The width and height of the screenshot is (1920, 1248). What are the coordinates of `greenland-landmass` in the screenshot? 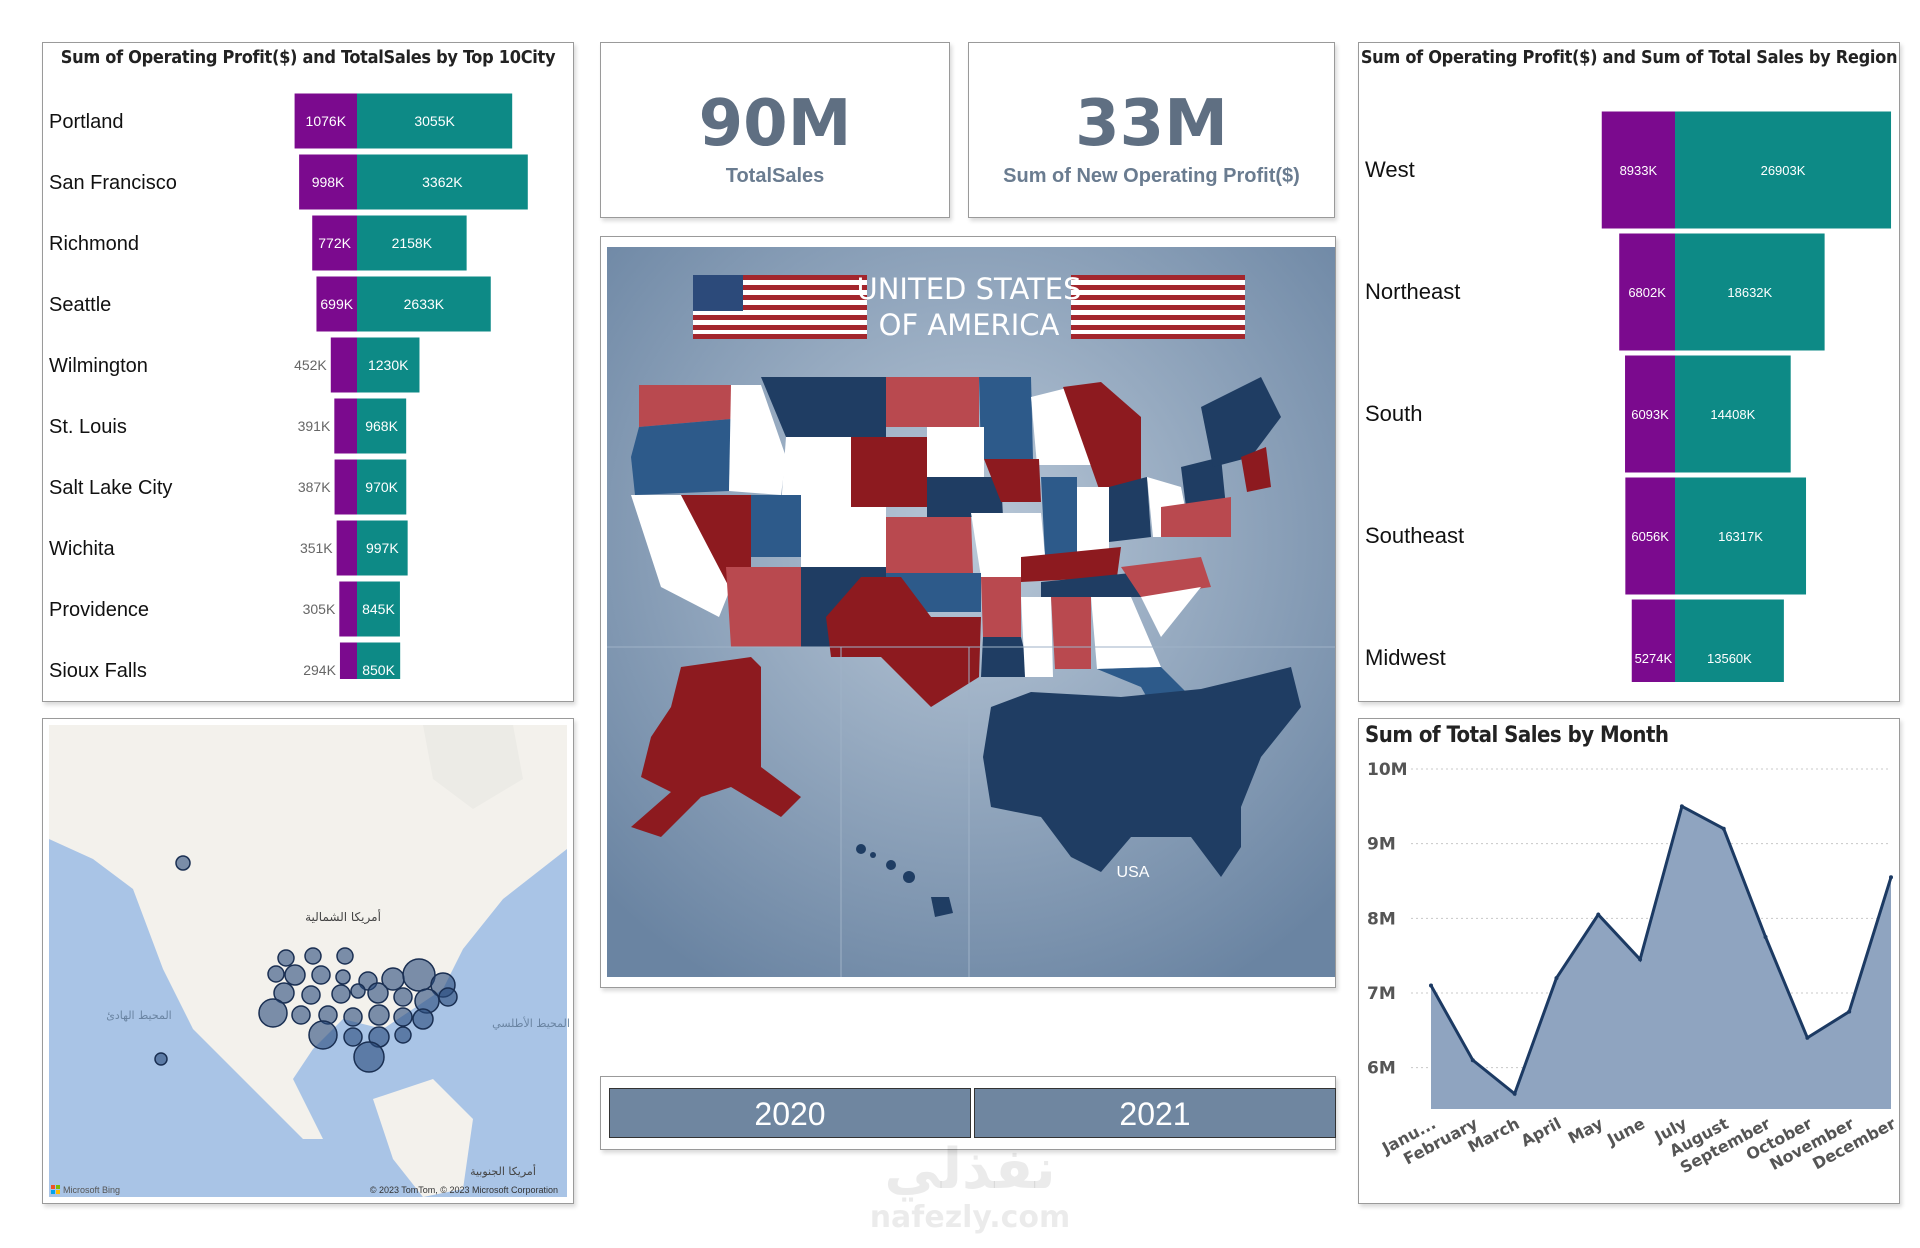 It's located at (473, 767).